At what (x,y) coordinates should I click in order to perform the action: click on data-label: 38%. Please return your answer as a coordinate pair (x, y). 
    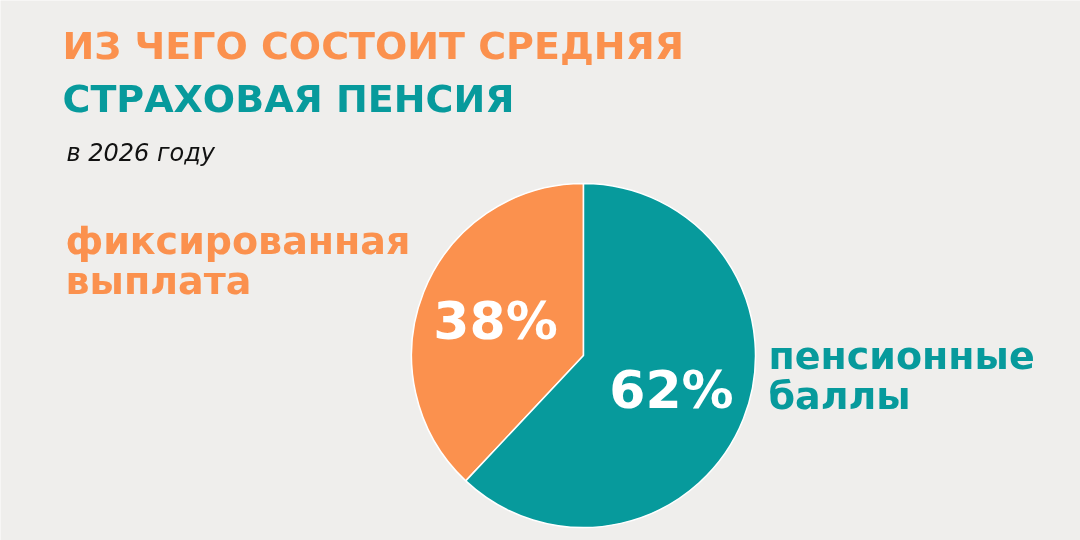
    Looking at the image, I should click on (495, 320).